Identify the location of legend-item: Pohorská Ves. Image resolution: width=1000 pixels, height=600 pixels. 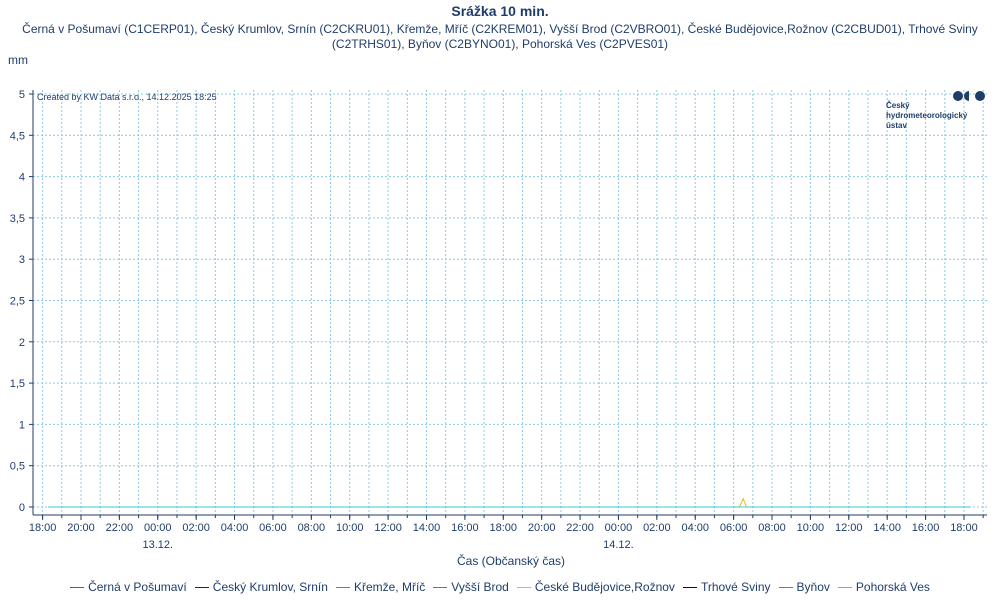
(883, 587).